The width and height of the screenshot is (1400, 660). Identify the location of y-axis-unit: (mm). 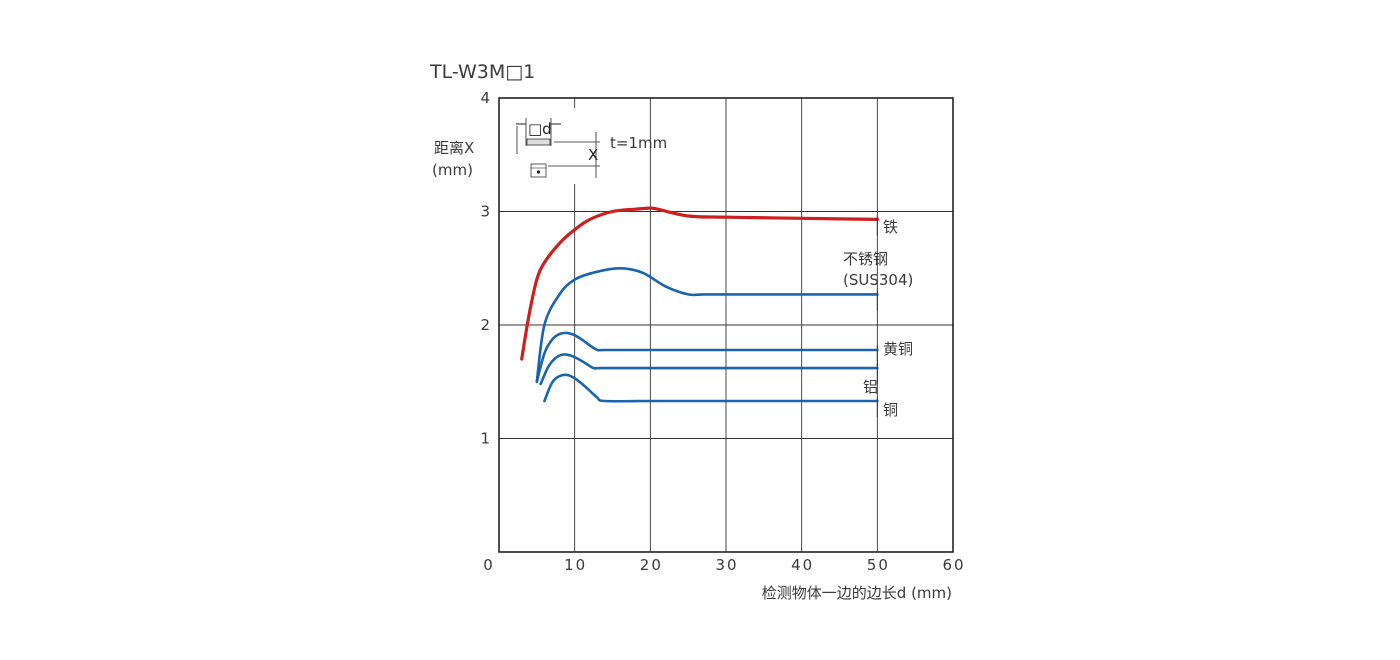
(452, 170).